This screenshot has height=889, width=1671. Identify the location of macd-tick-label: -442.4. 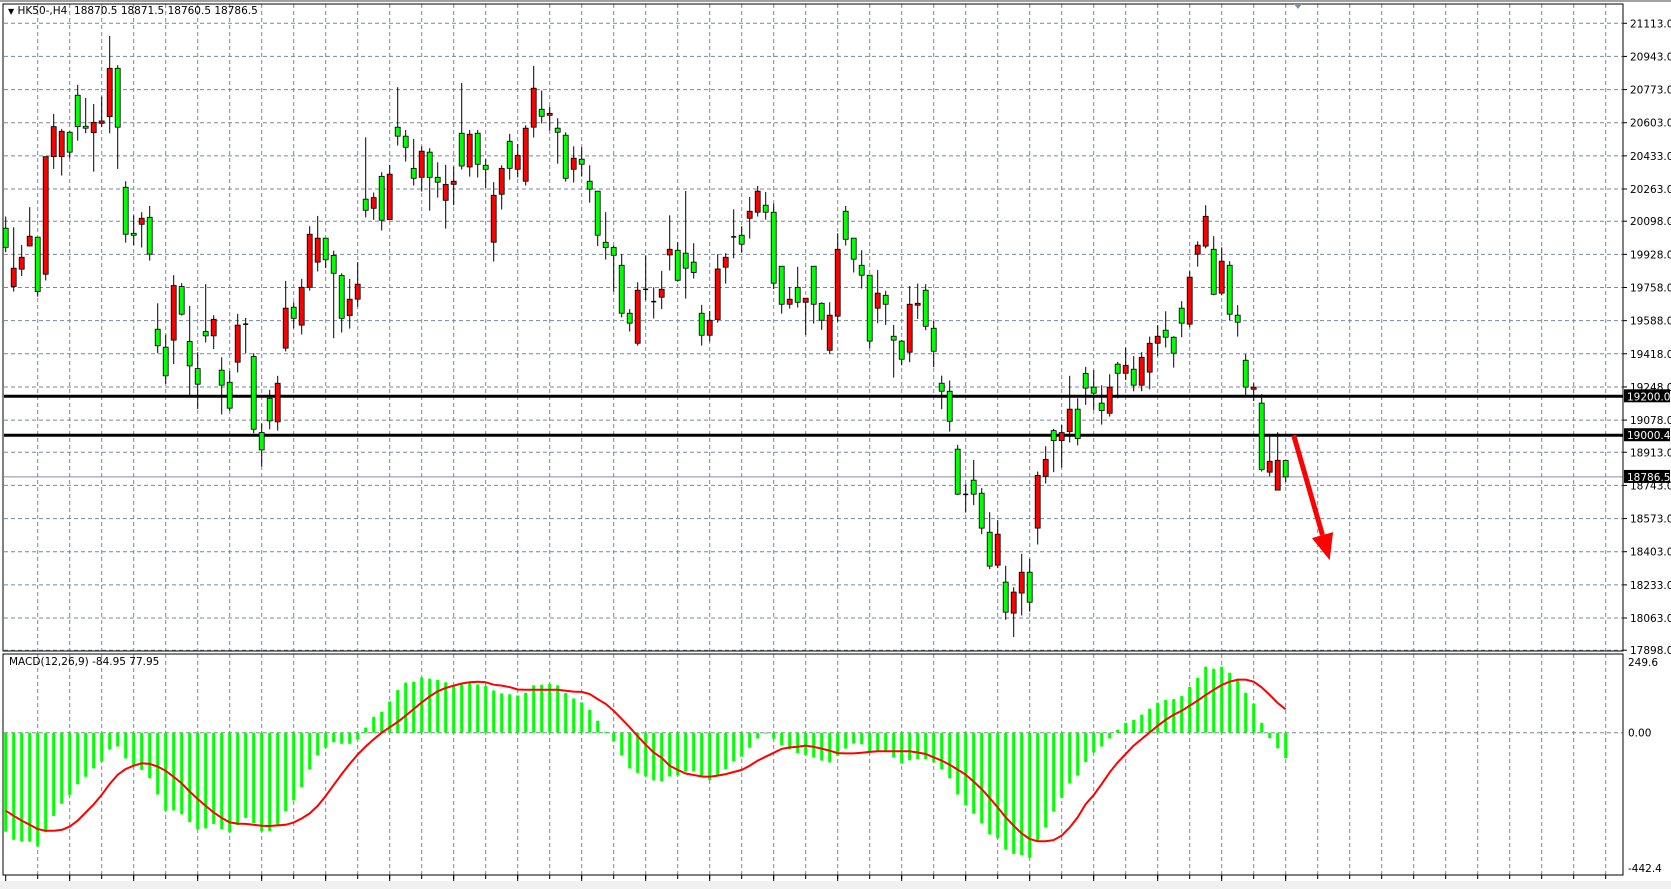
(1645, 869).